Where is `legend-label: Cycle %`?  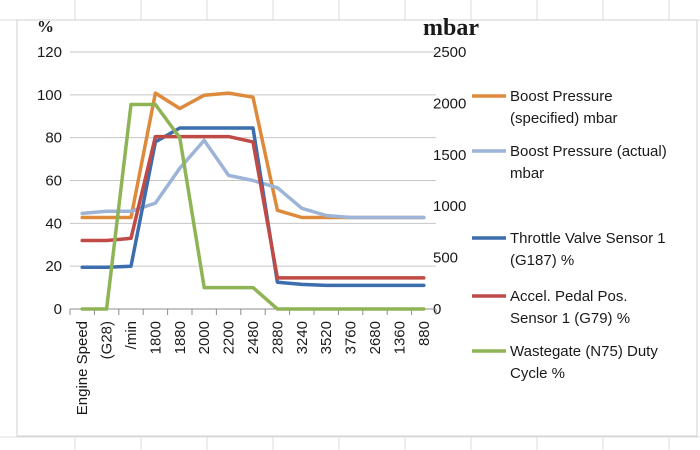 legend-label: Cycle % is located at coordinates (537, 373).